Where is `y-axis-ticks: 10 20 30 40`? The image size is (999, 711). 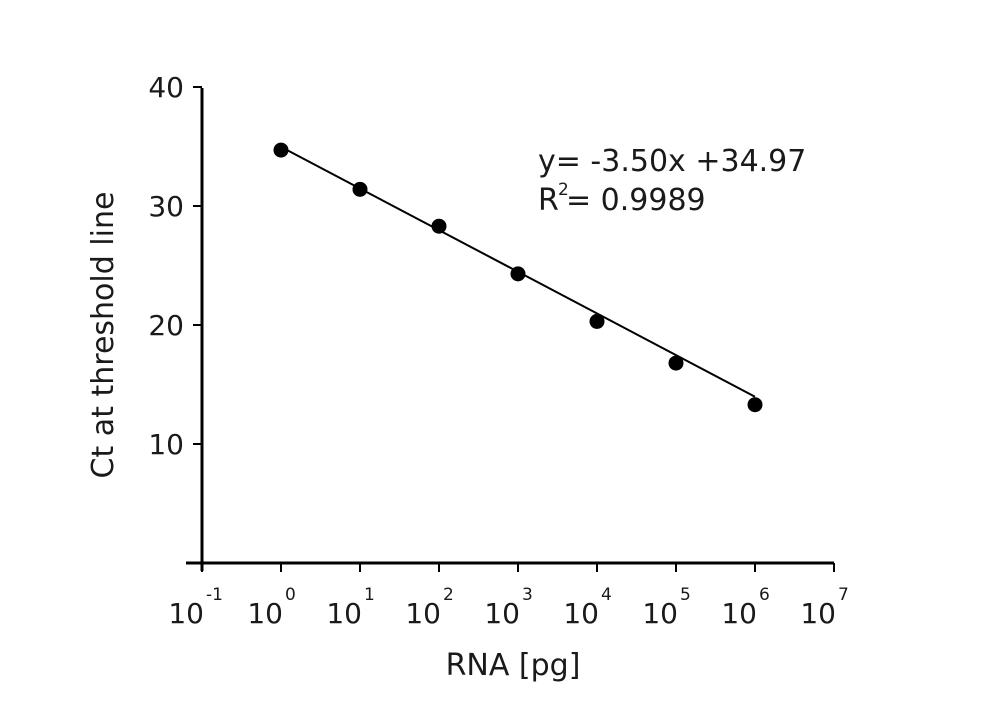
y-axis-ticks: 10 20 30 40 is located at coordinates (175, 266).